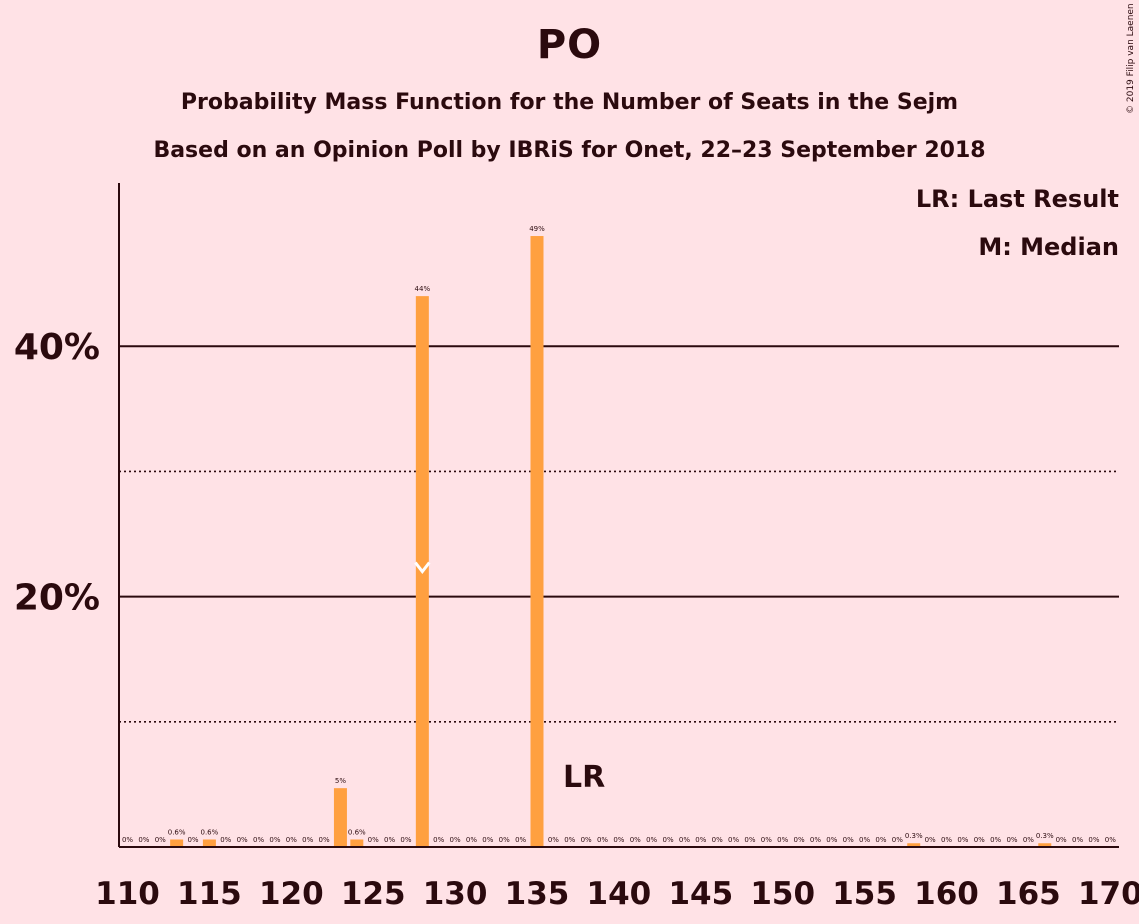 This screenshot has width=1139, height=924. I want to click on x-tick-label: 135, so click(537, 894).